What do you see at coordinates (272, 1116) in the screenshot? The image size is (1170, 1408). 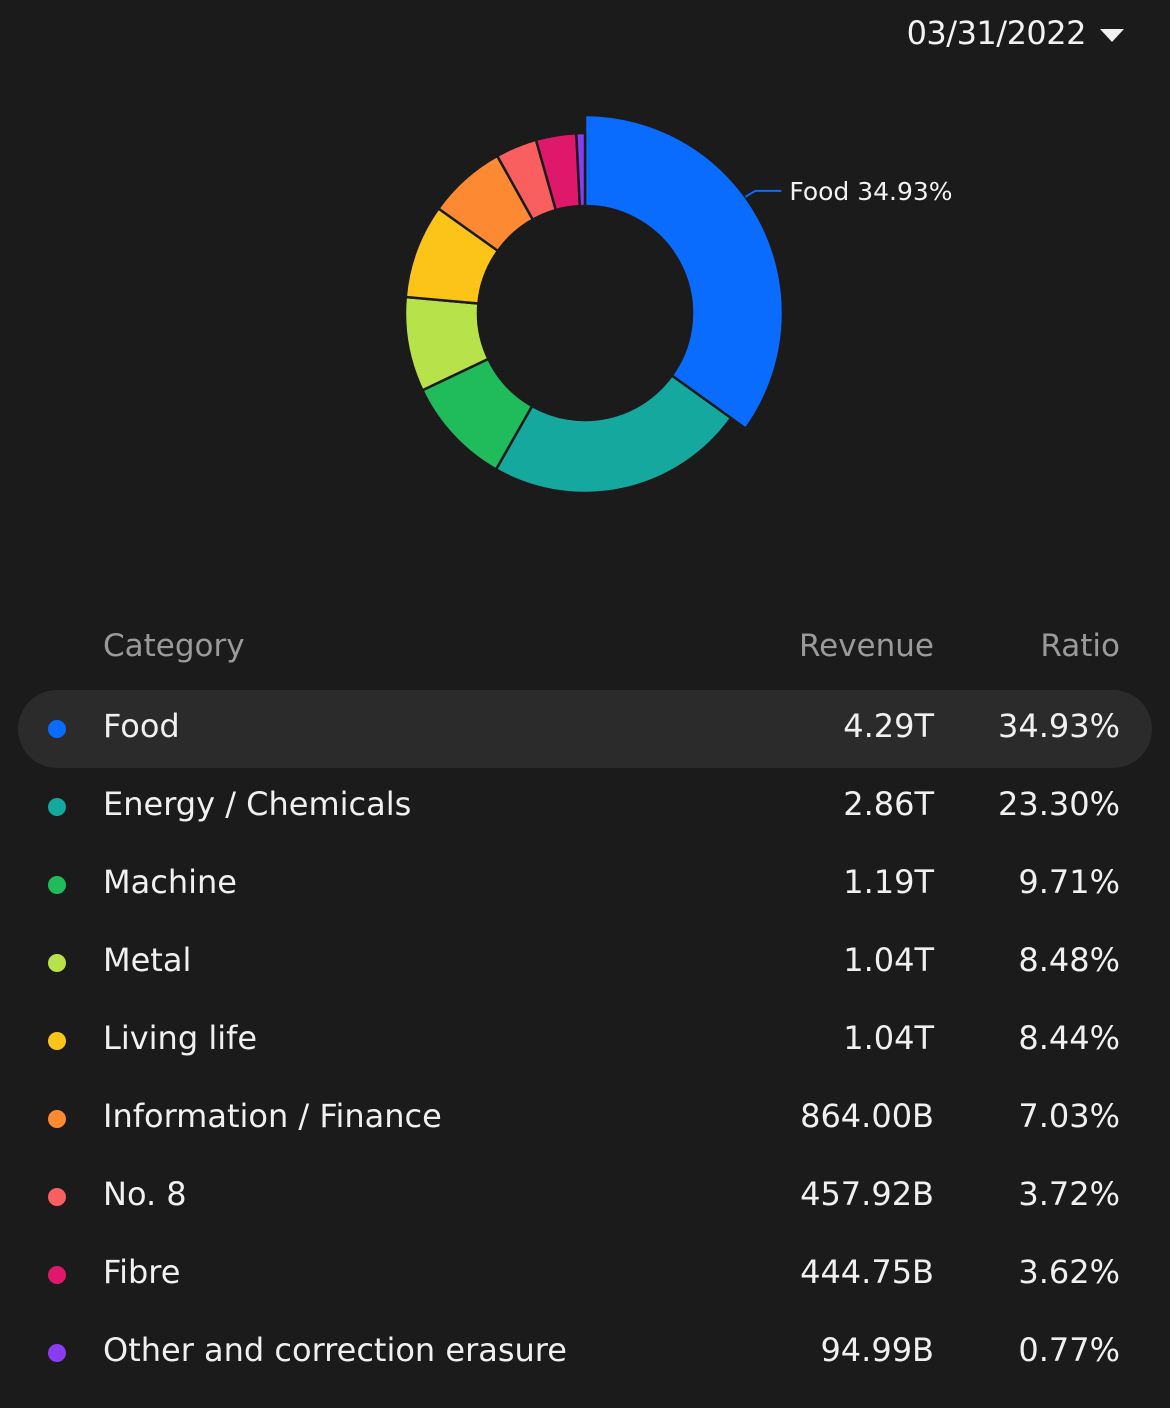 I see `row-category: Information / Finance` at bounding box center [272, 1116].